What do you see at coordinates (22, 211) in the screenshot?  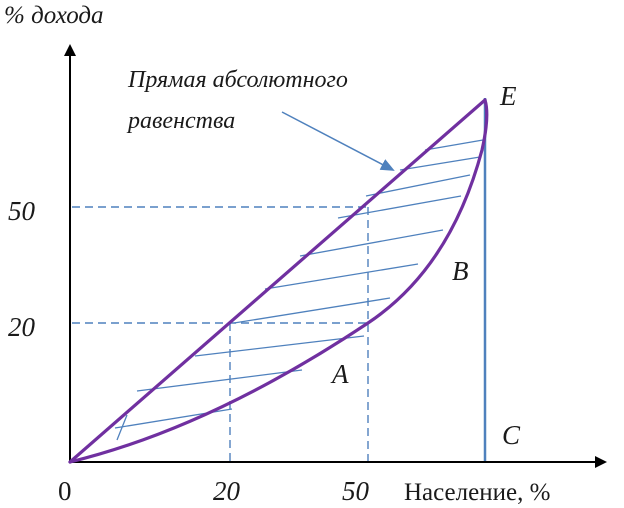 I see `y-tick-50: 50` at bounding box center [22, 211].